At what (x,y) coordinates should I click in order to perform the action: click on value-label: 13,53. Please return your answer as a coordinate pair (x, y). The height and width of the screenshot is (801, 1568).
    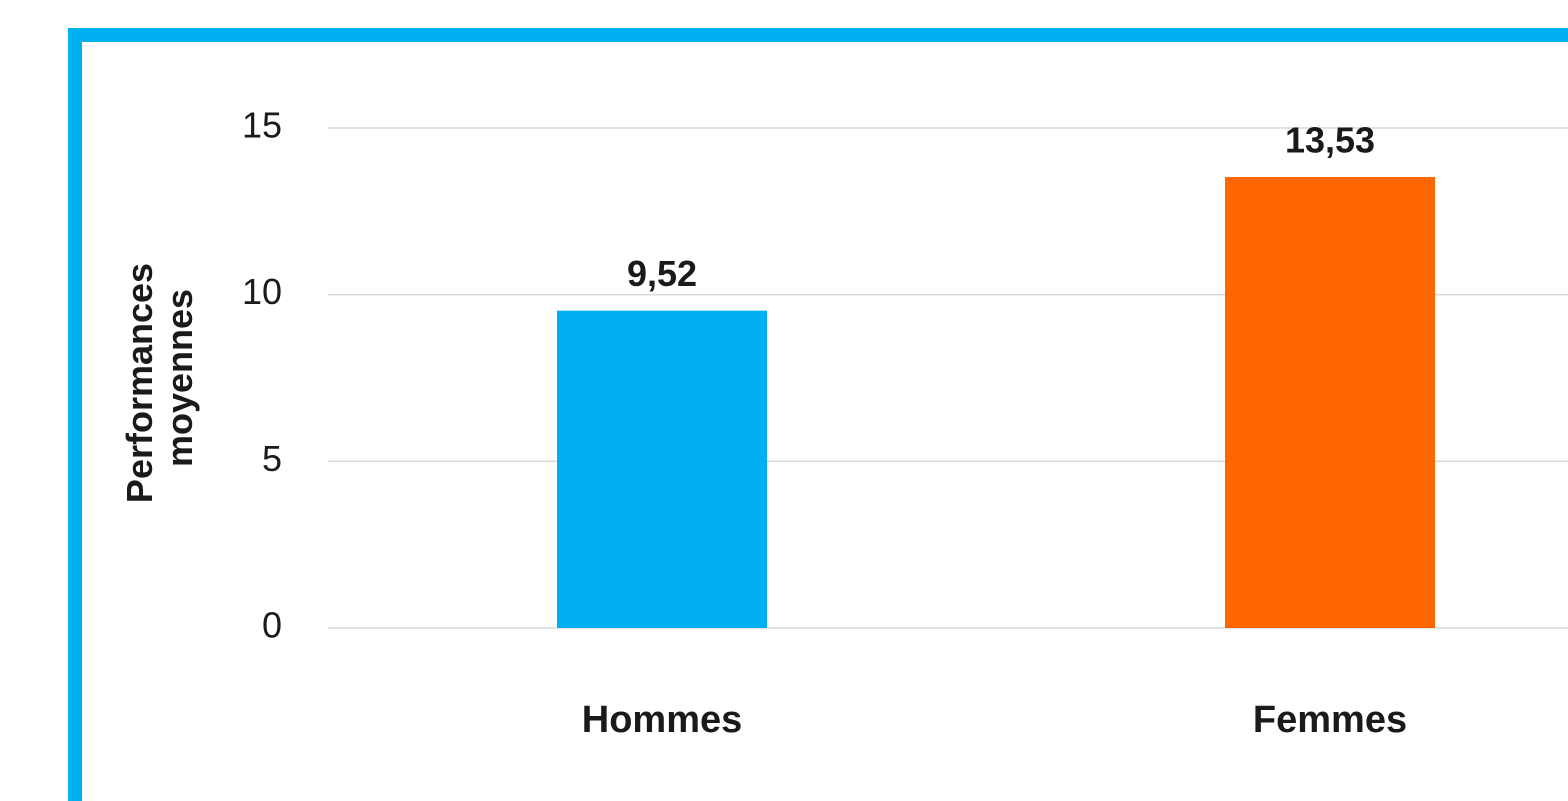
    Looking at the image, I should click on (1330, 140).